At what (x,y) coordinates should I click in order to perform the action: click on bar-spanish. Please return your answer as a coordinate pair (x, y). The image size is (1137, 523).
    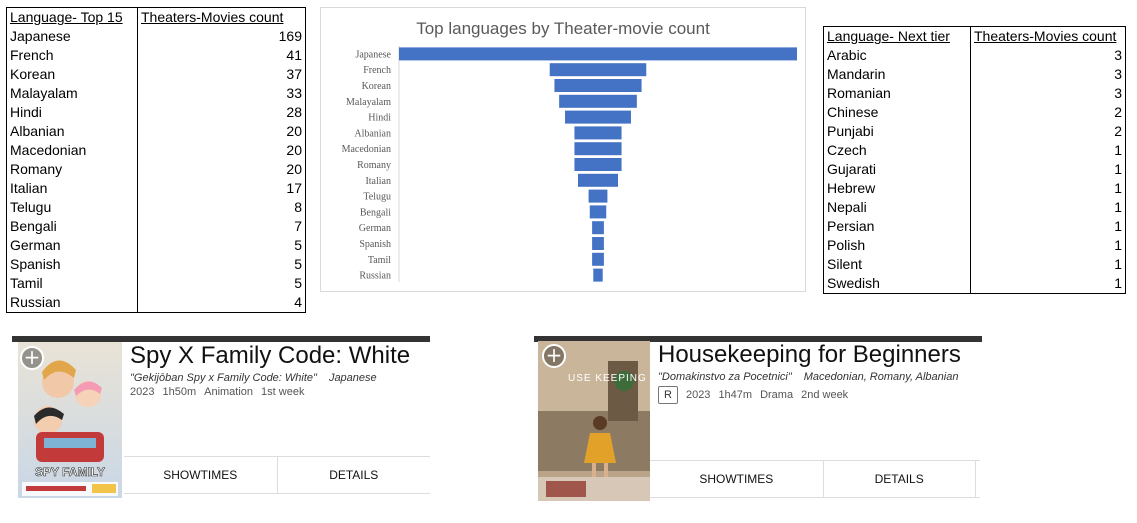
    Looking at the image, I should click on (598, 243).